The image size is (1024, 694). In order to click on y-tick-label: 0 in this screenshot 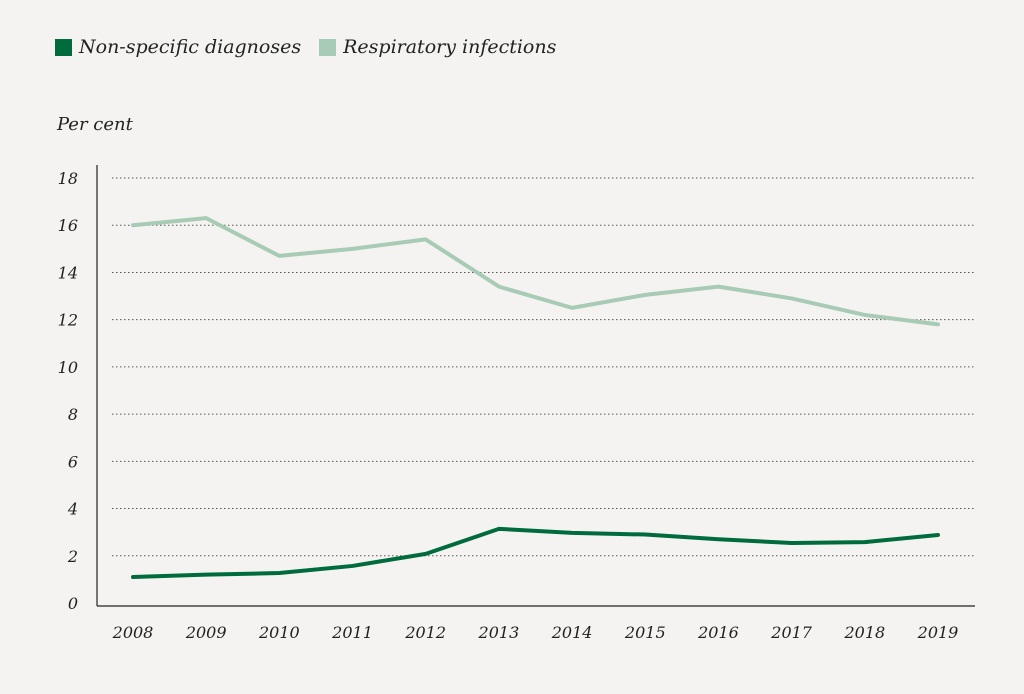, I will do `click(73, 603)`.